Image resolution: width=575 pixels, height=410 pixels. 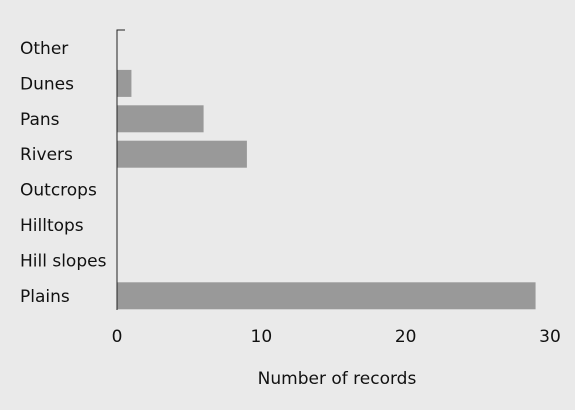 I want to click on bar-dunes, so click(x=124, y=83).